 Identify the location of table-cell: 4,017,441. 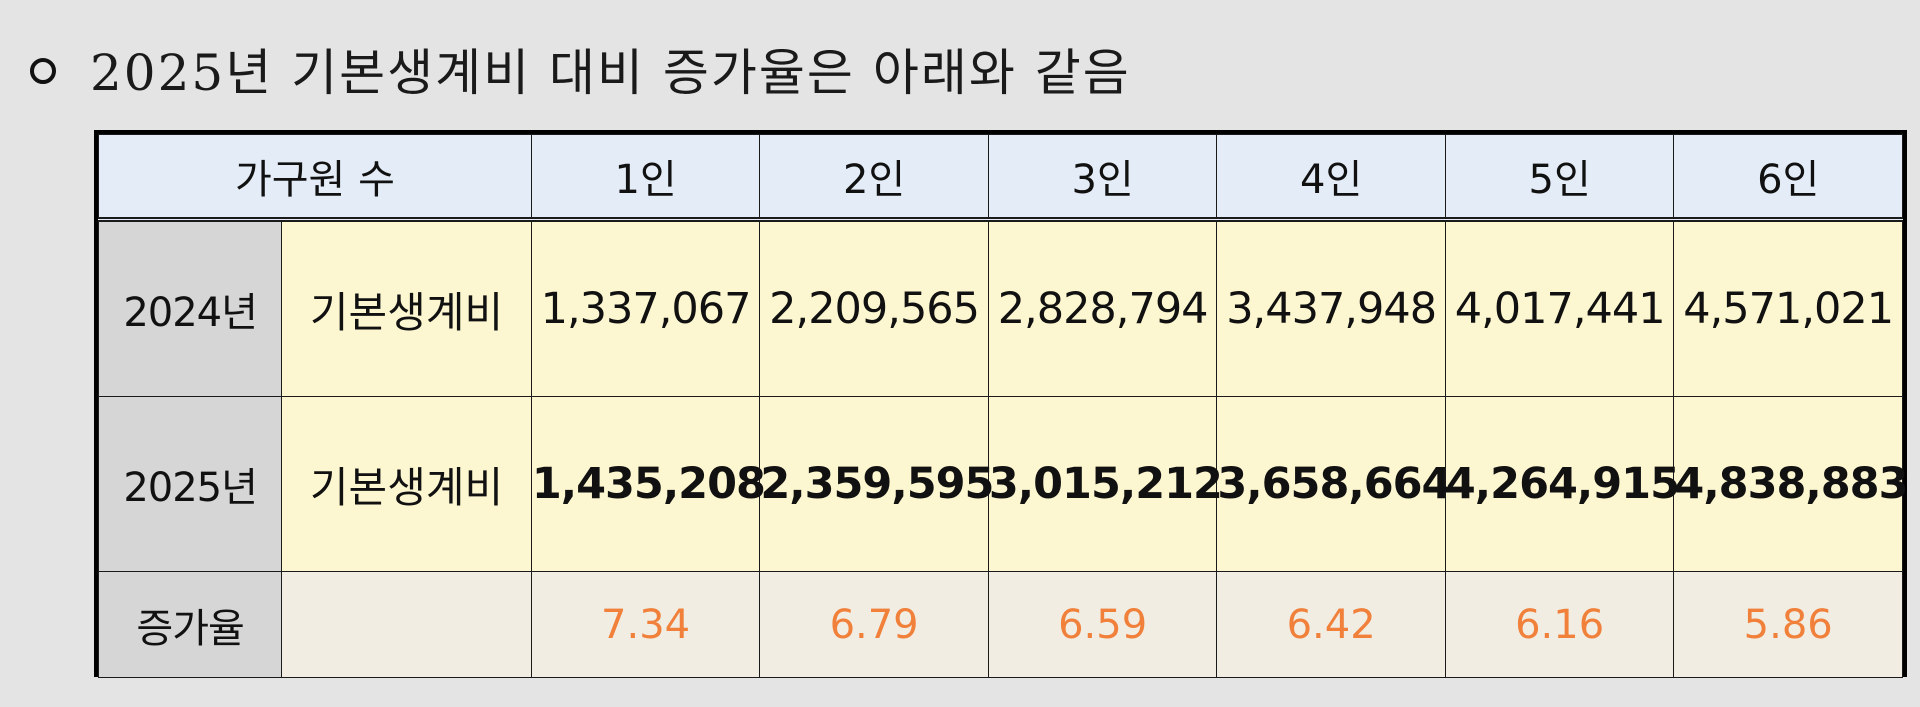
(1559, 308).